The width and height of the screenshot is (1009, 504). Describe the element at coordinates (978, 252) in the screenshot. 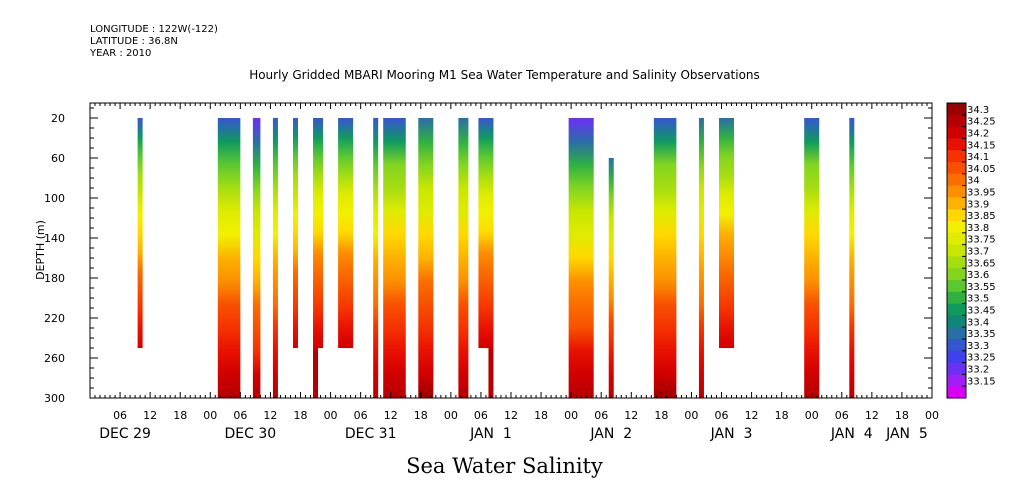

I see `colorbar-label: 33.7` at that location.